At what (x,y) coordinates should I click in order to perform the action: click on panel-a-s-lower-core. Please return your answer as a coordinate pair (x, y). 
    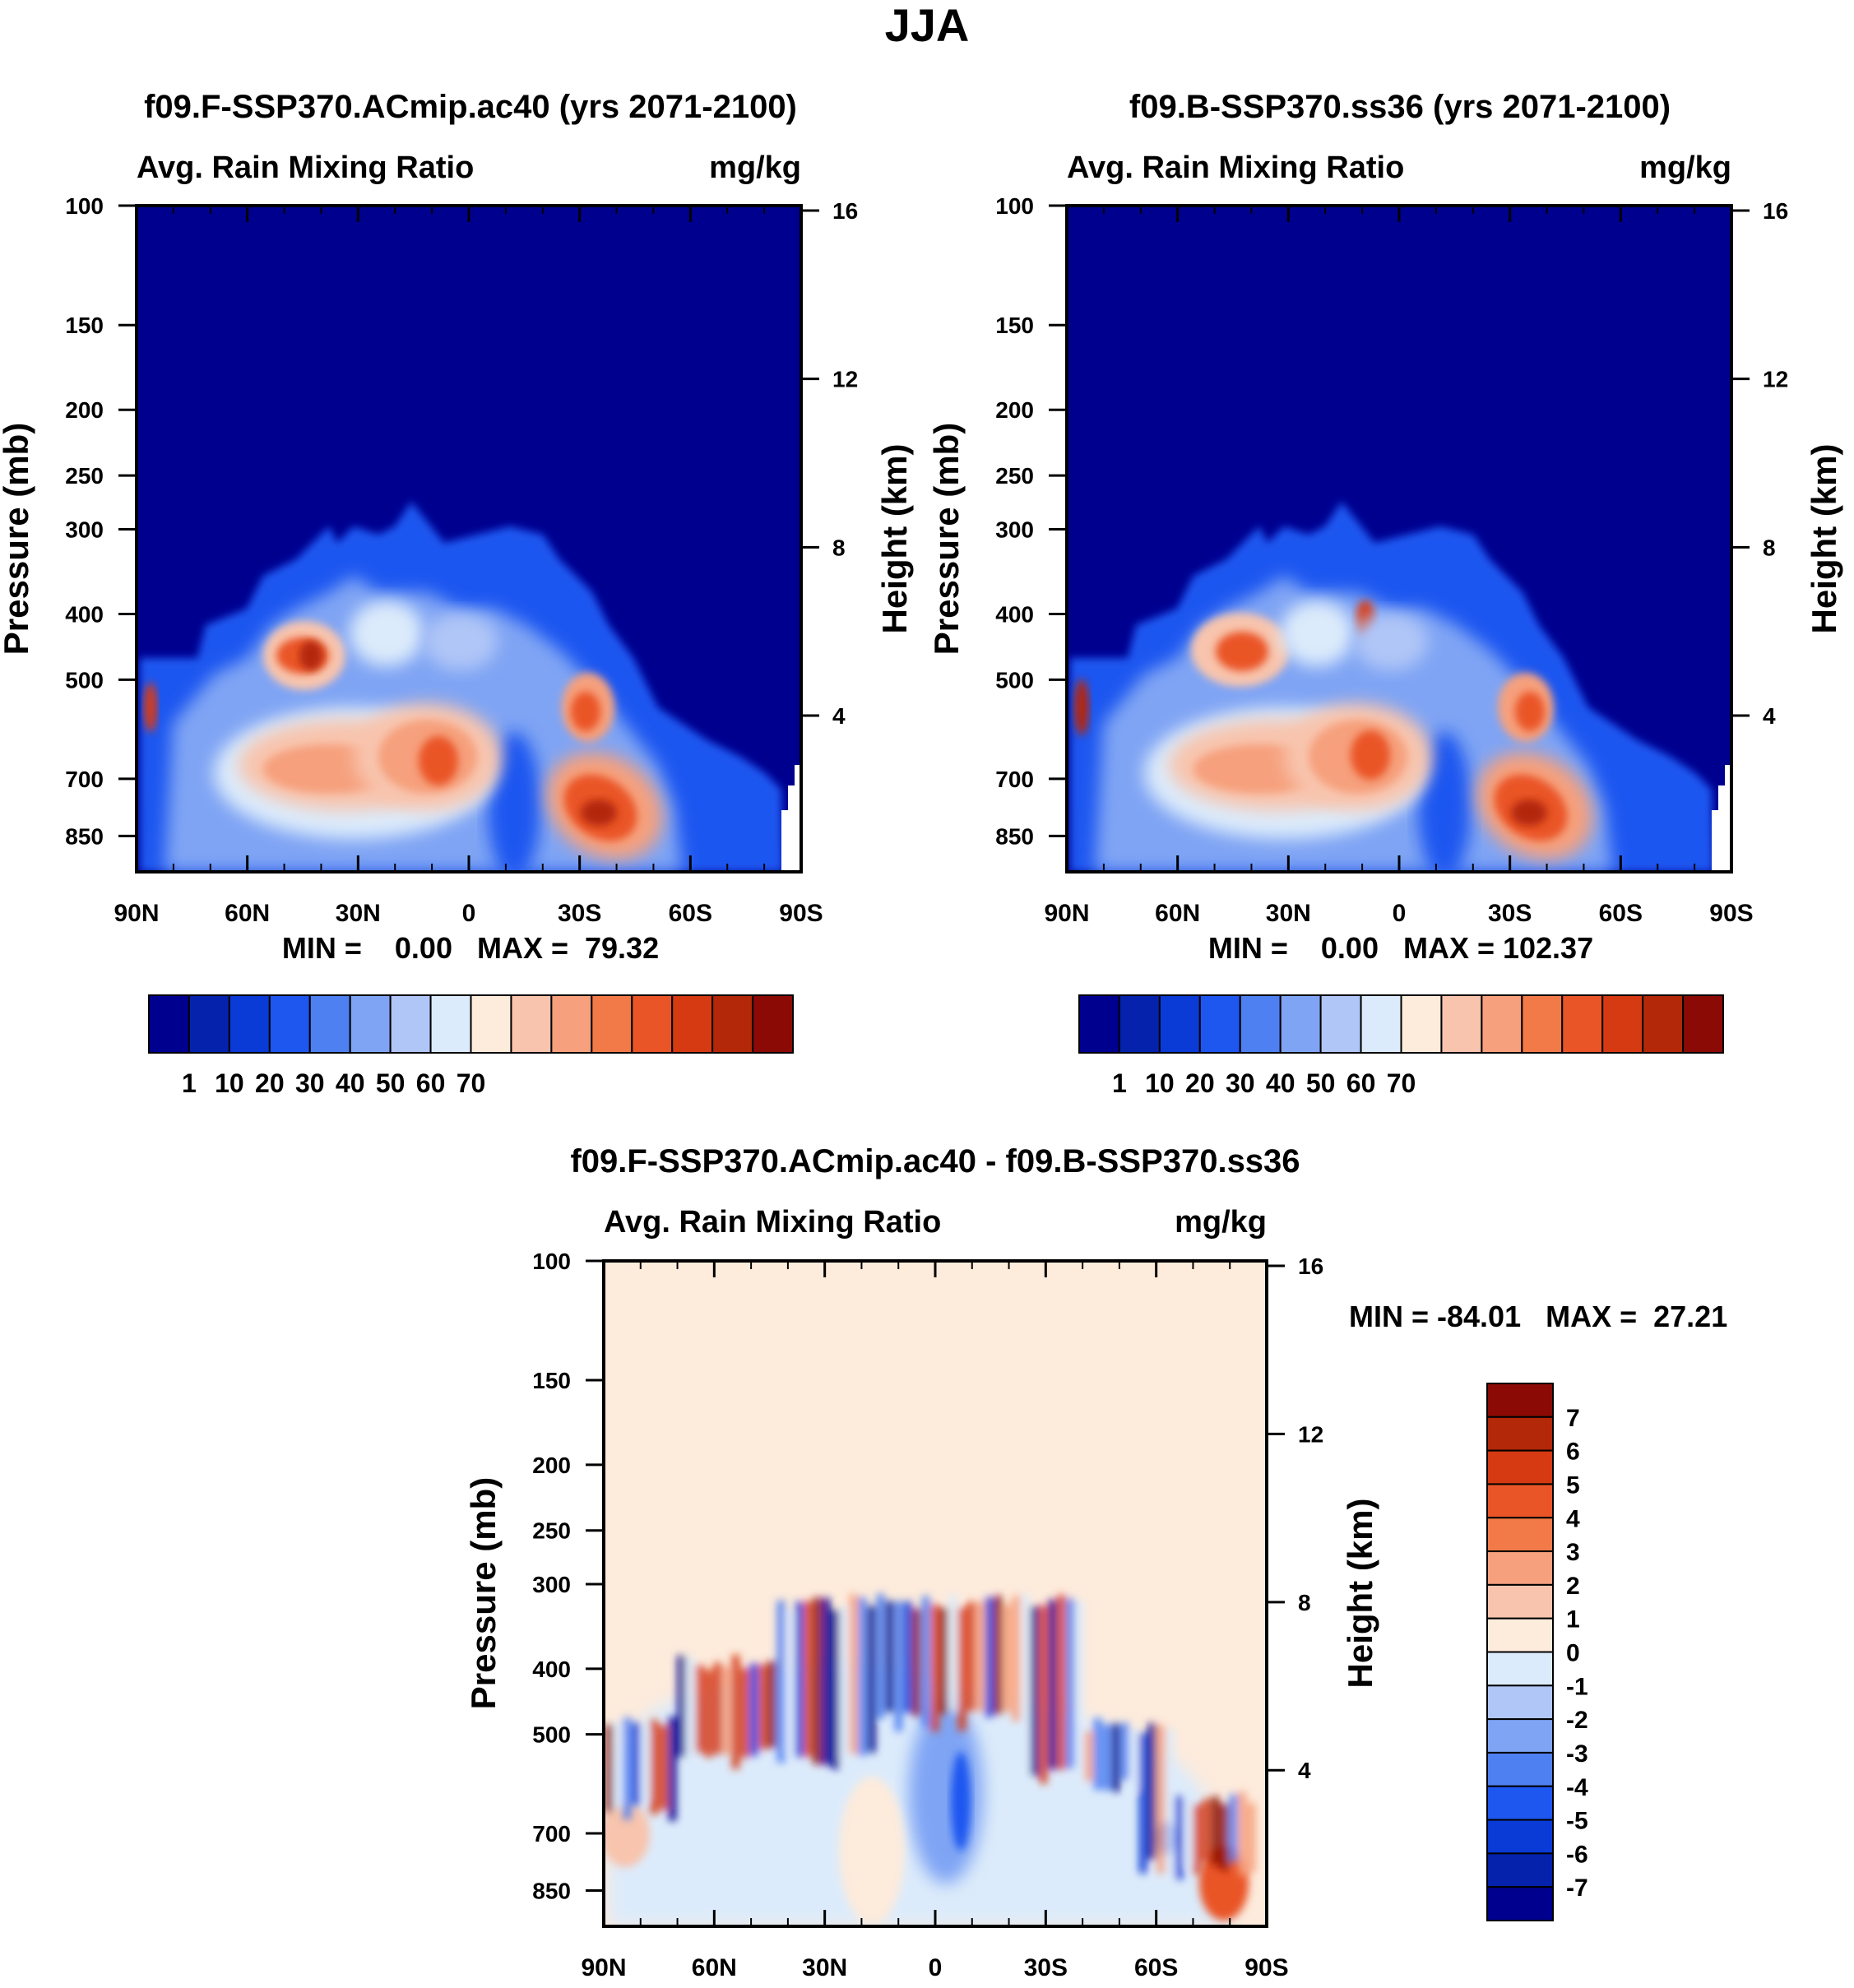
    Looking at the image, I should click on (599, 813).